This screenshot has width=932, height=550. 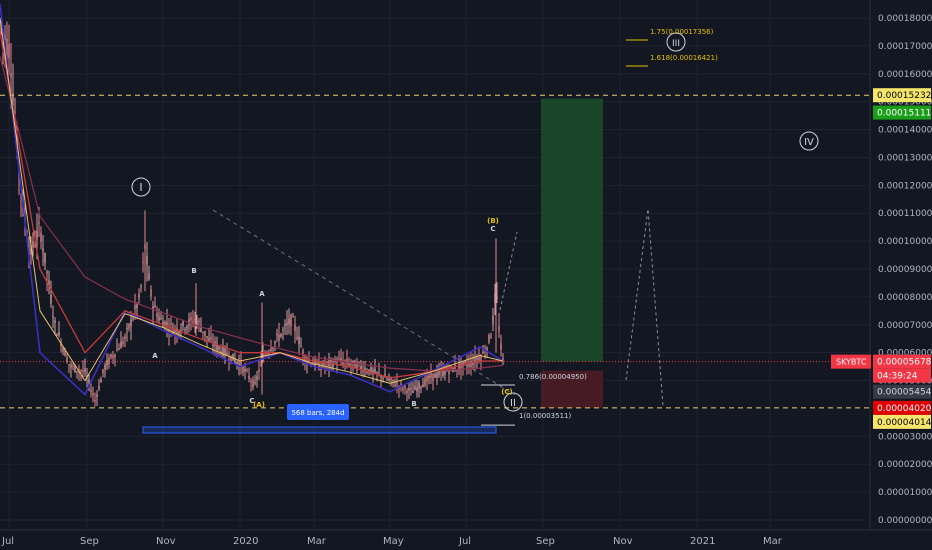 What do you see at coordinates (905, 131) in the screenshot?
I see `price-tick-label: 0.00014000` at bounding box center [905, 131].